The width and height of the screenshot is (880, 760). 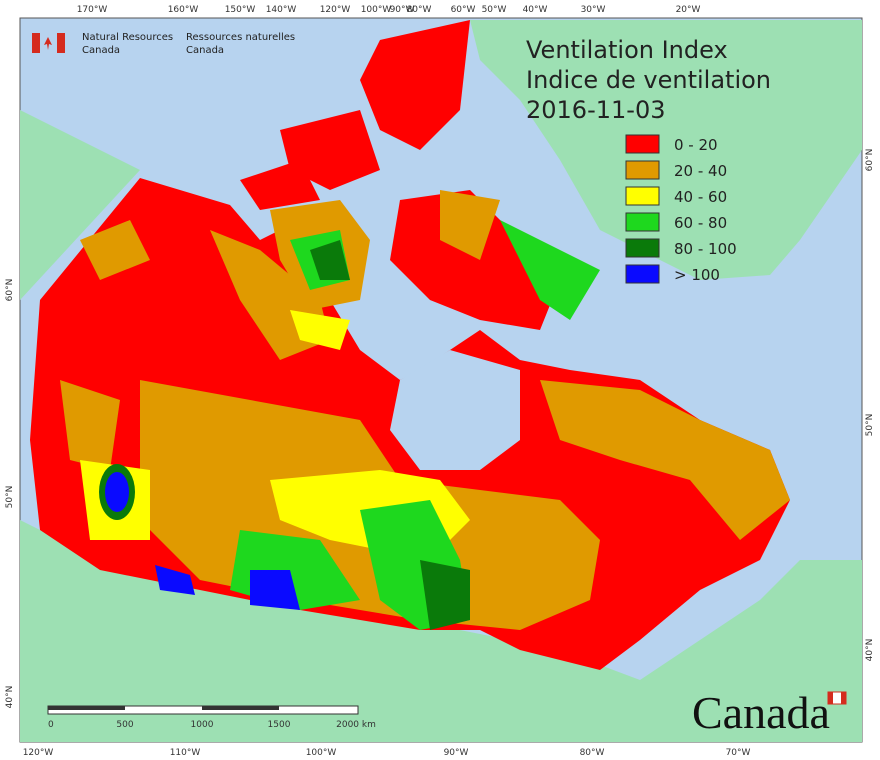 What do you see at coordinates (356, 725) in the screenshot?
I see `scale-label: 2000 km` at bounding box center [356, 725].